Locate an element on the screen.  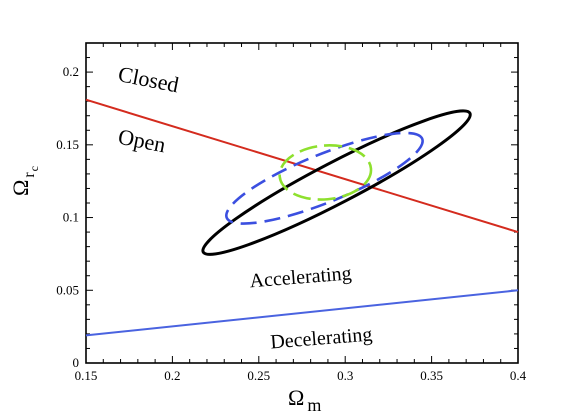
x-tick-label: 0.4 is located at coordinates (518, 375).